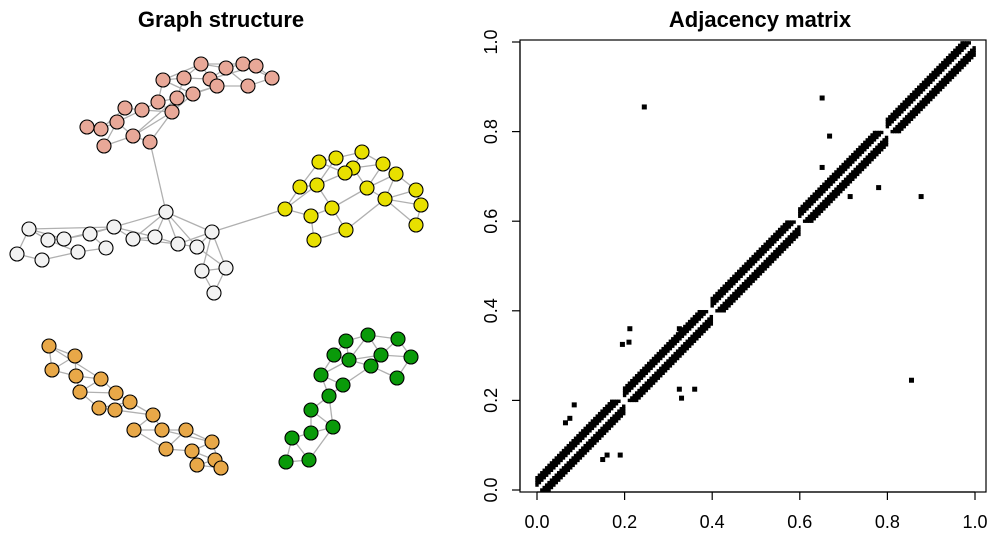 The width and height of the screenshot is (1005, 552). Describe the element at coordinates (501, 266) in the screenshot. I see `y-axis: 0.0 0.2 0.4 0.6 0.8 1.0` at that location.